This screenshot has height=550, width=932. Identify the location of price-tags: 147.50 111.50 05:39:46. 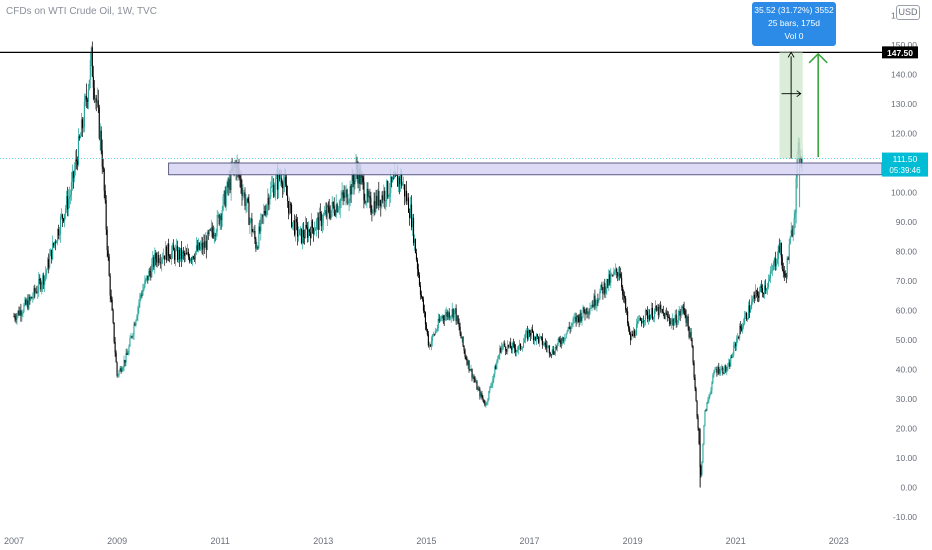
(905, 111).